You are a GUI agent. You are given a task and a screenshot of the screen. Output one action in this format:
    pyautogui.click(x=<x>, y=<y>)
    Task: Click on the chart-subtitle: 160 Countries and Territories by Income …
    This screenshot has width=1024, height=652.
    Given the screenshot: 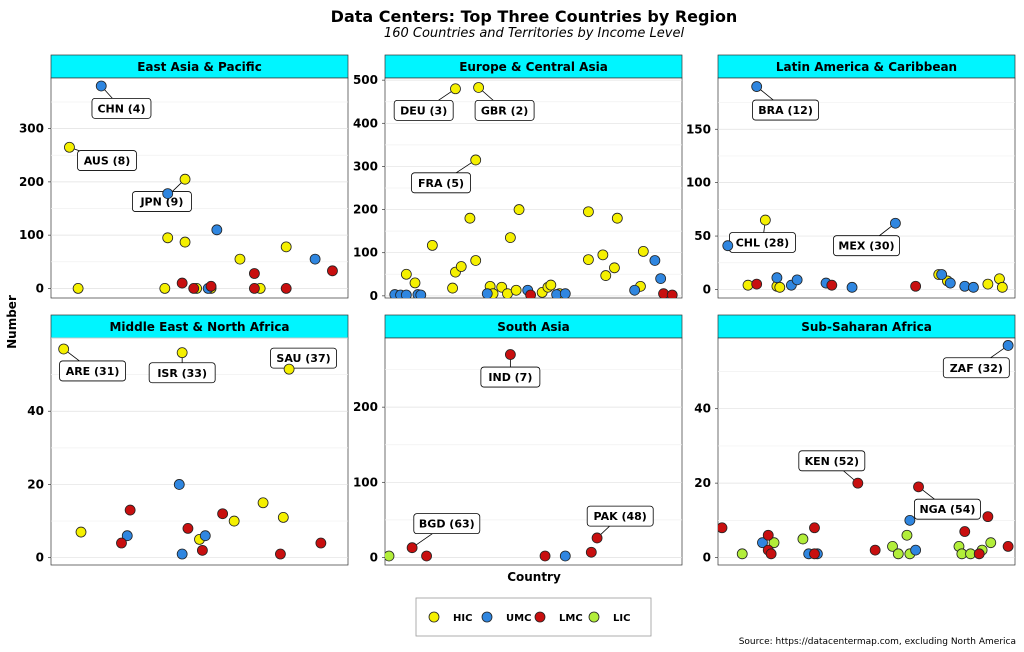 What is the action you would take?
    pyautogui.click(x=534, y=33)
    